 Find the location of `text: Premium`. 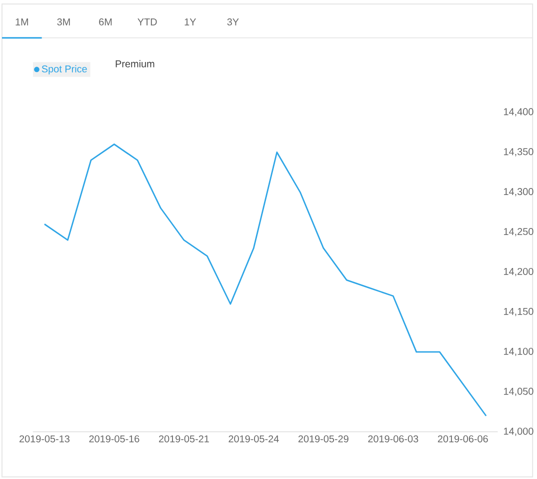

text: Premium is located at coordinates (135, 64).